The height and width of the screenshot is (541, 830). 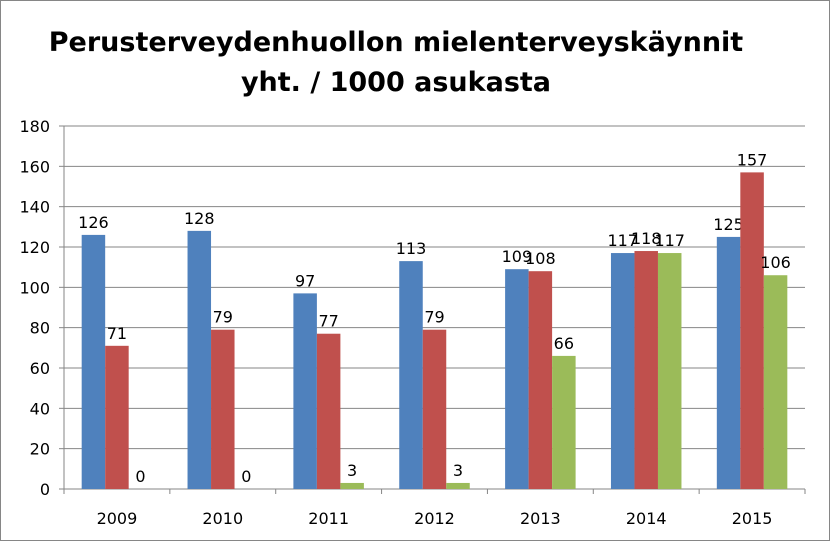 What do you see at coordinates (222, 518) in the screenshot?
I see `x-tick-label: 2010` at bounding box center [222, 518].